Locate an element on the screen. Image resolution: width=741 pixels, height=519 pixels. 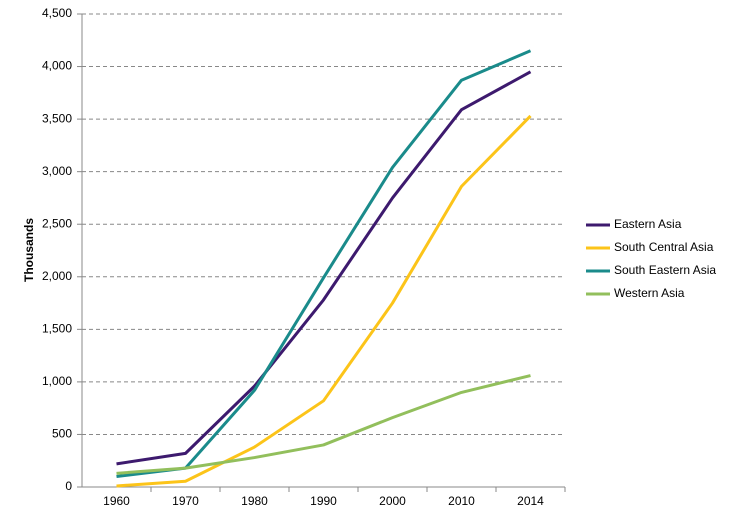
y-tick-label: 2,500 is located at coordinates (57, 223).